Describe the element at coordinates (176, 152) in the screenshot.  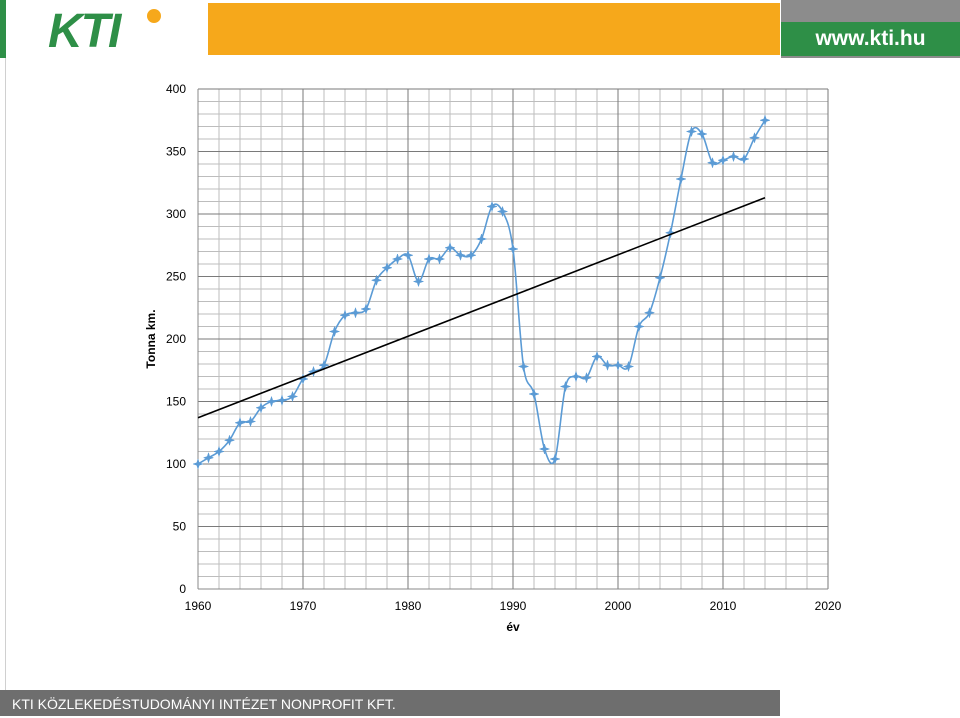
I see `y-tick-label: 350` at that location.